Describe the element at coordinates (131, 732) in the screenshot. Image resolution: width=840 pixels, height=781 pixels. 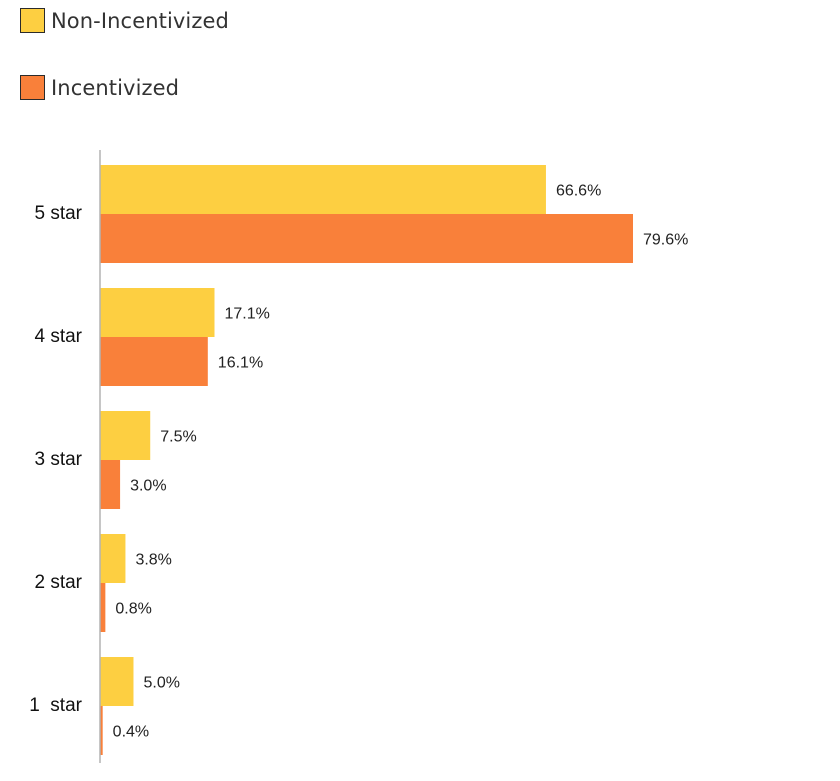
I see `data-label-incentivized-1-star: 0.4%` at that location.